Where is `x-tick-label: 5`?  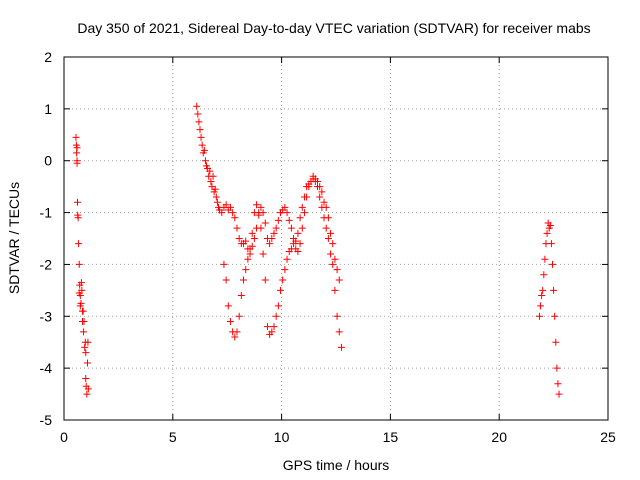 x-tick-label: 5 is located at coordinates (173, 437).